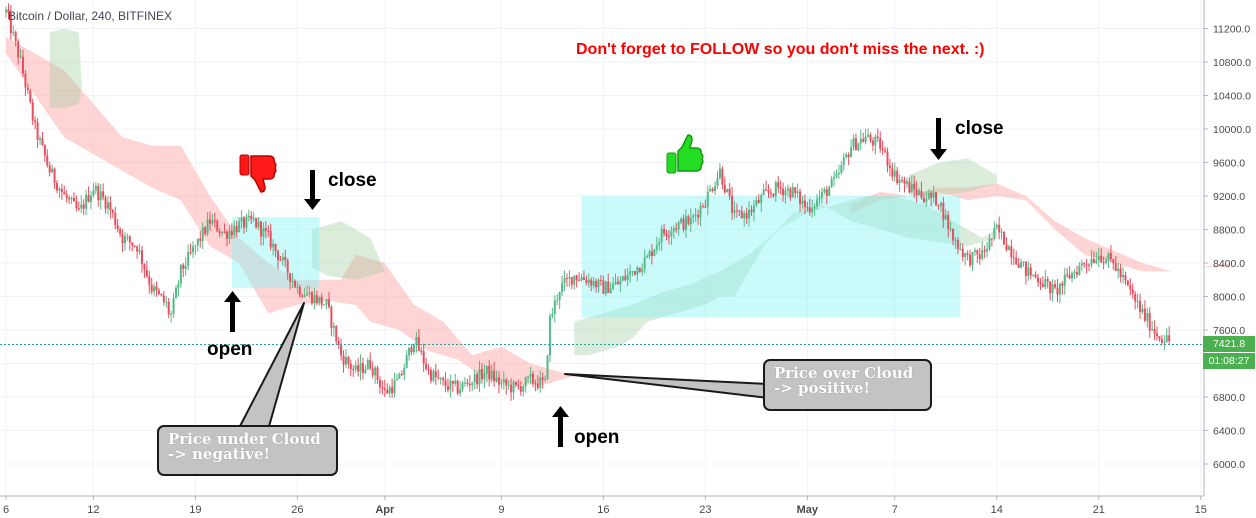  I want to click on y-tick-label: 9600.0, so click(1229, 164).